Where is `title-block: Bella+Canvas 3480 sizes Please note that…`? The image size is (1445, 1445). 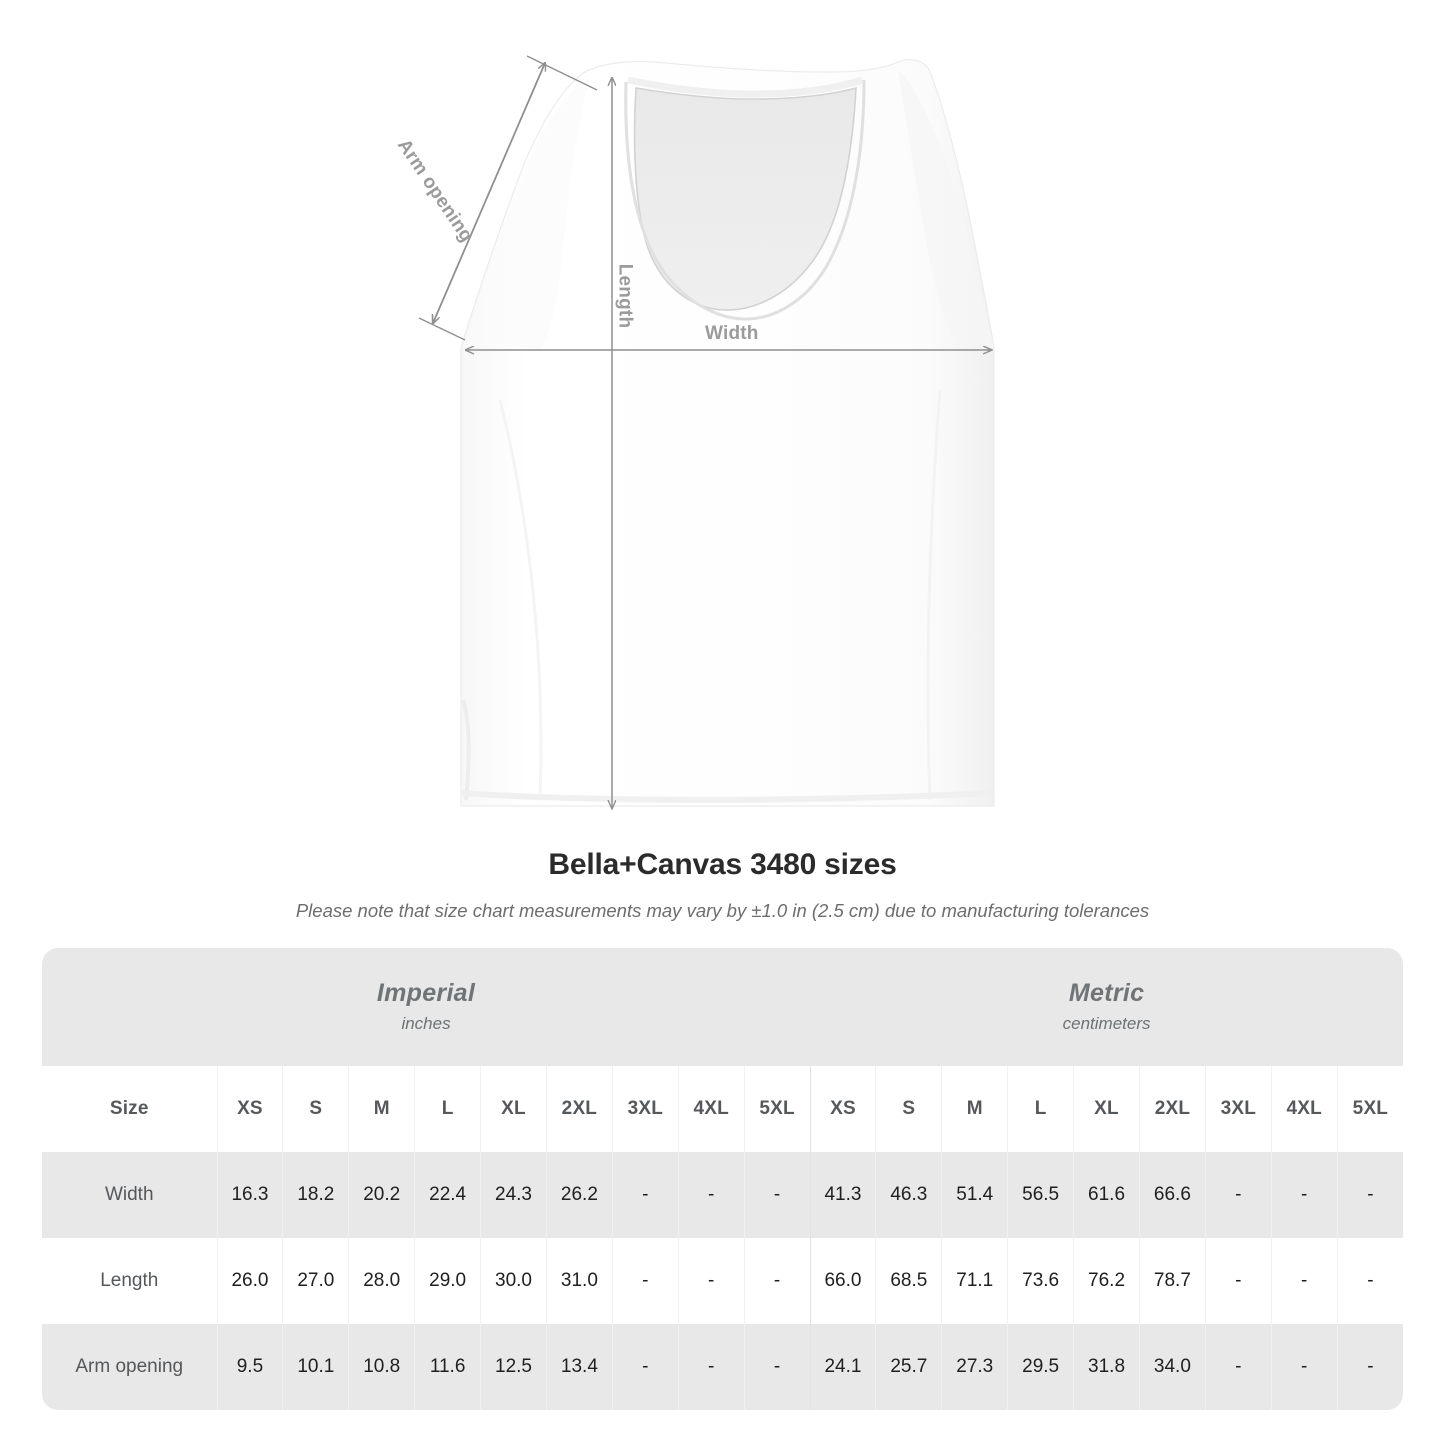
title-block: Bella+Canvas 3480 sizes Please note that… is located at coordinates (722, 884).